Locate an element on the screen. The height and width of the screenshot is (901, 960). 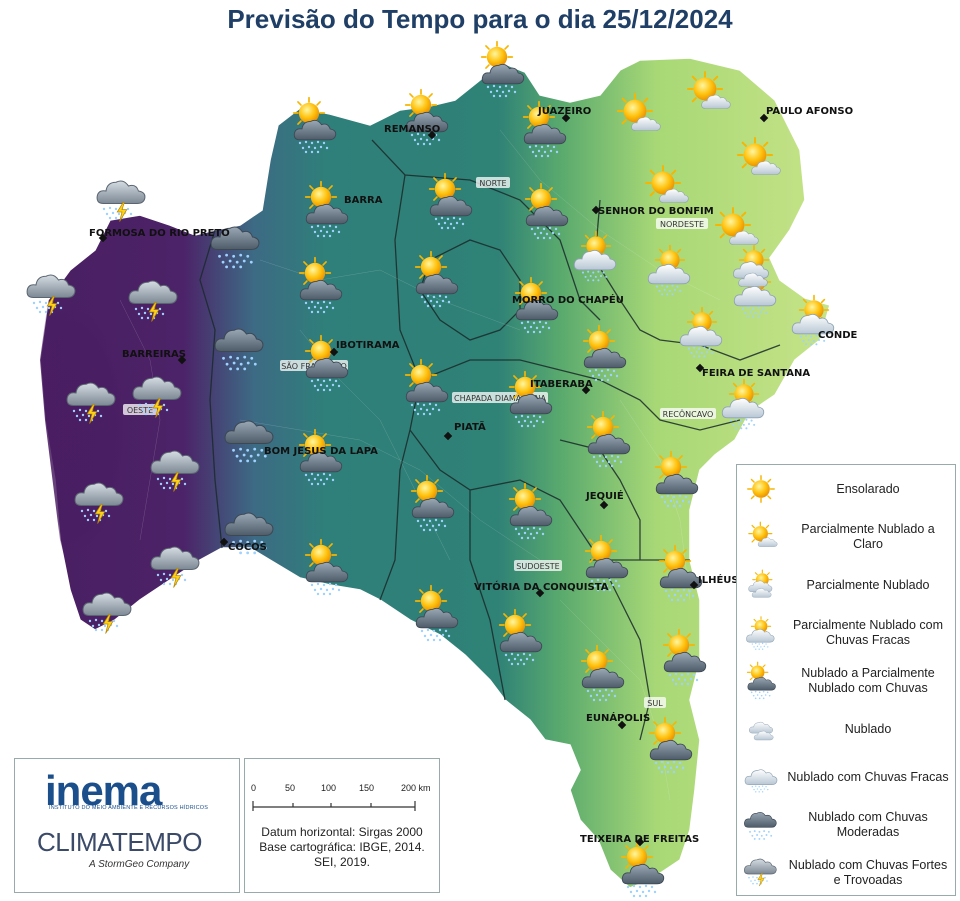
datum-line: Base cartográfica: IBGE, 2014. is located at coordinates (342, 847).